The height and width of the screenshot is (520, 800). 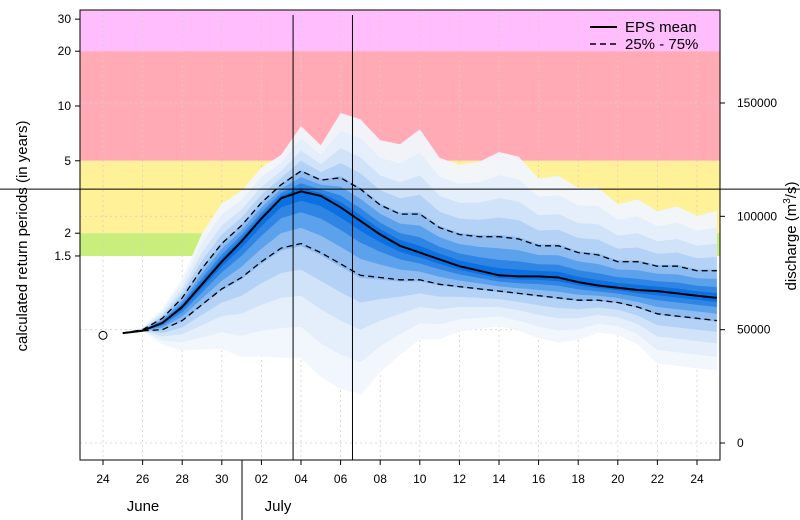 What do you see at coordinates (658, 479) in the screenshot?
I see `x-tick-label: 22` at bounding box center [658, 479].